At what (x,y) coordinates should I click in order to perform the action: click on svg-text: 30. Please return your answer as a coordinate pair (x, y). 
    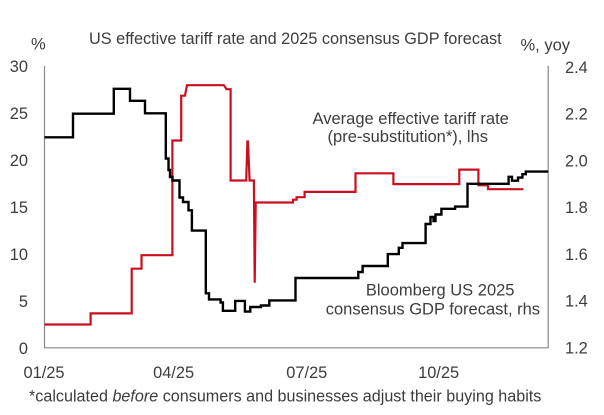
    Looking at the image, I should click on (19, 67).